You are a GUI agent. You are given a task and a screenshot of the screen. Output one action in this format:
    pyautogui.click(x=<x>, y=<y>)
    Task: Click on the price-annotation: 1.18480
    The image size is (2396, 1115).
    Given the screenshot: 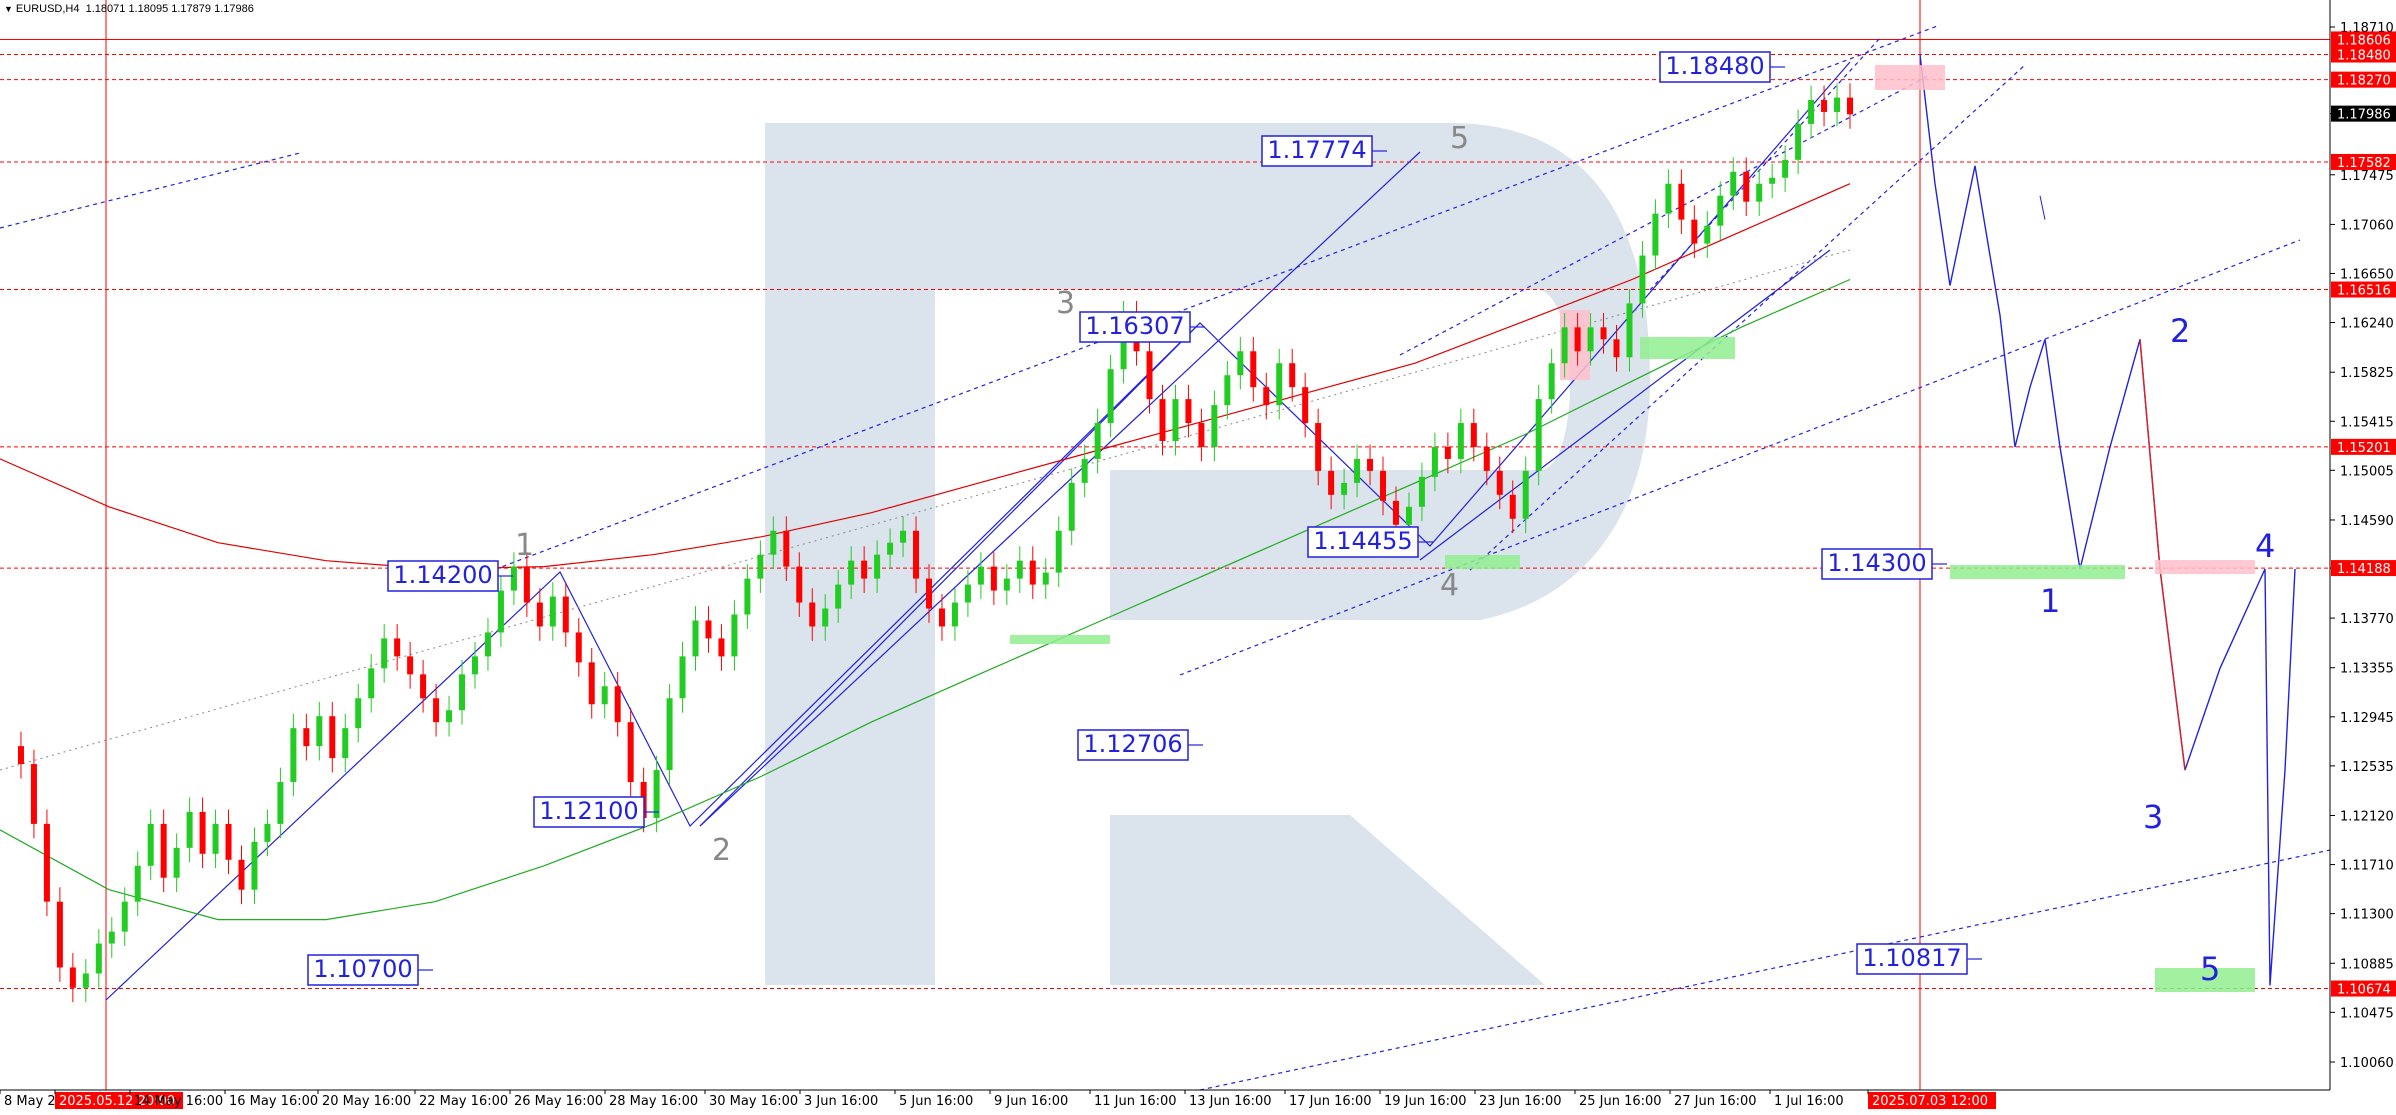 What is the action you would take?
    pyautogui.click(x=1722, y=67)
    